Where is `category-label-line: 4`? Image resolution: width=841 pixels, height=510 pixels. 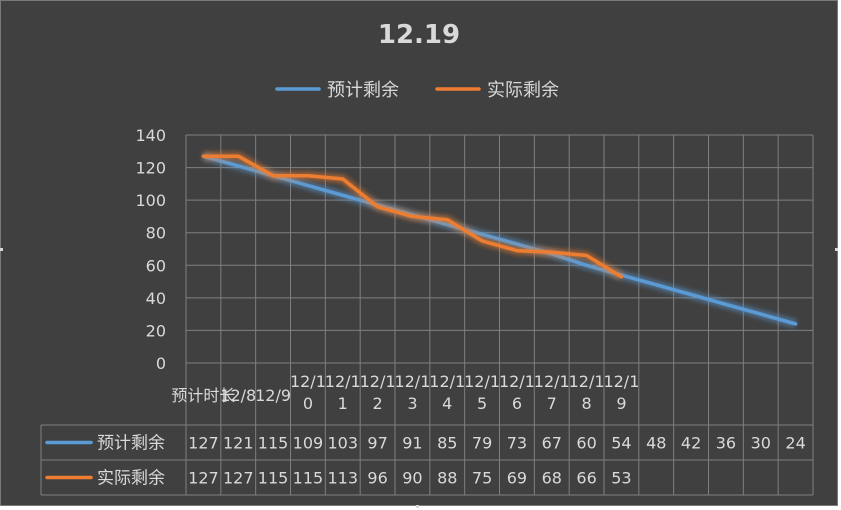
category-label-line: 4 is located at coordinates (447, 403).